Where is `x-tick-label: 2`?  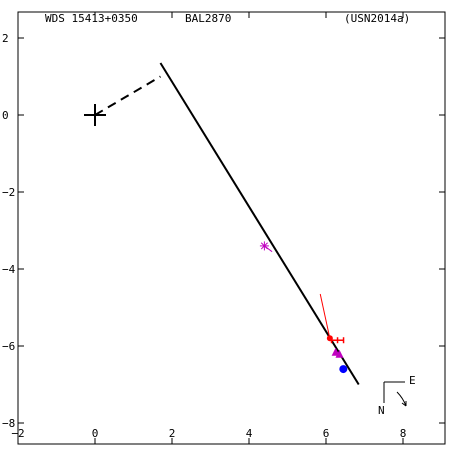
x-tick-label: 2 is located at coordinates (172, 433).